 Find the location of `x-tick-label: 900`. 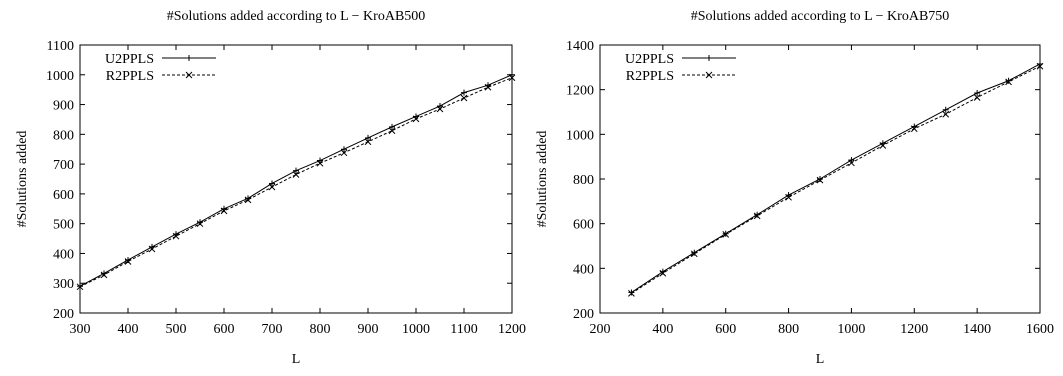

x-tick-label: 900 is located at coordinates (368, 329).